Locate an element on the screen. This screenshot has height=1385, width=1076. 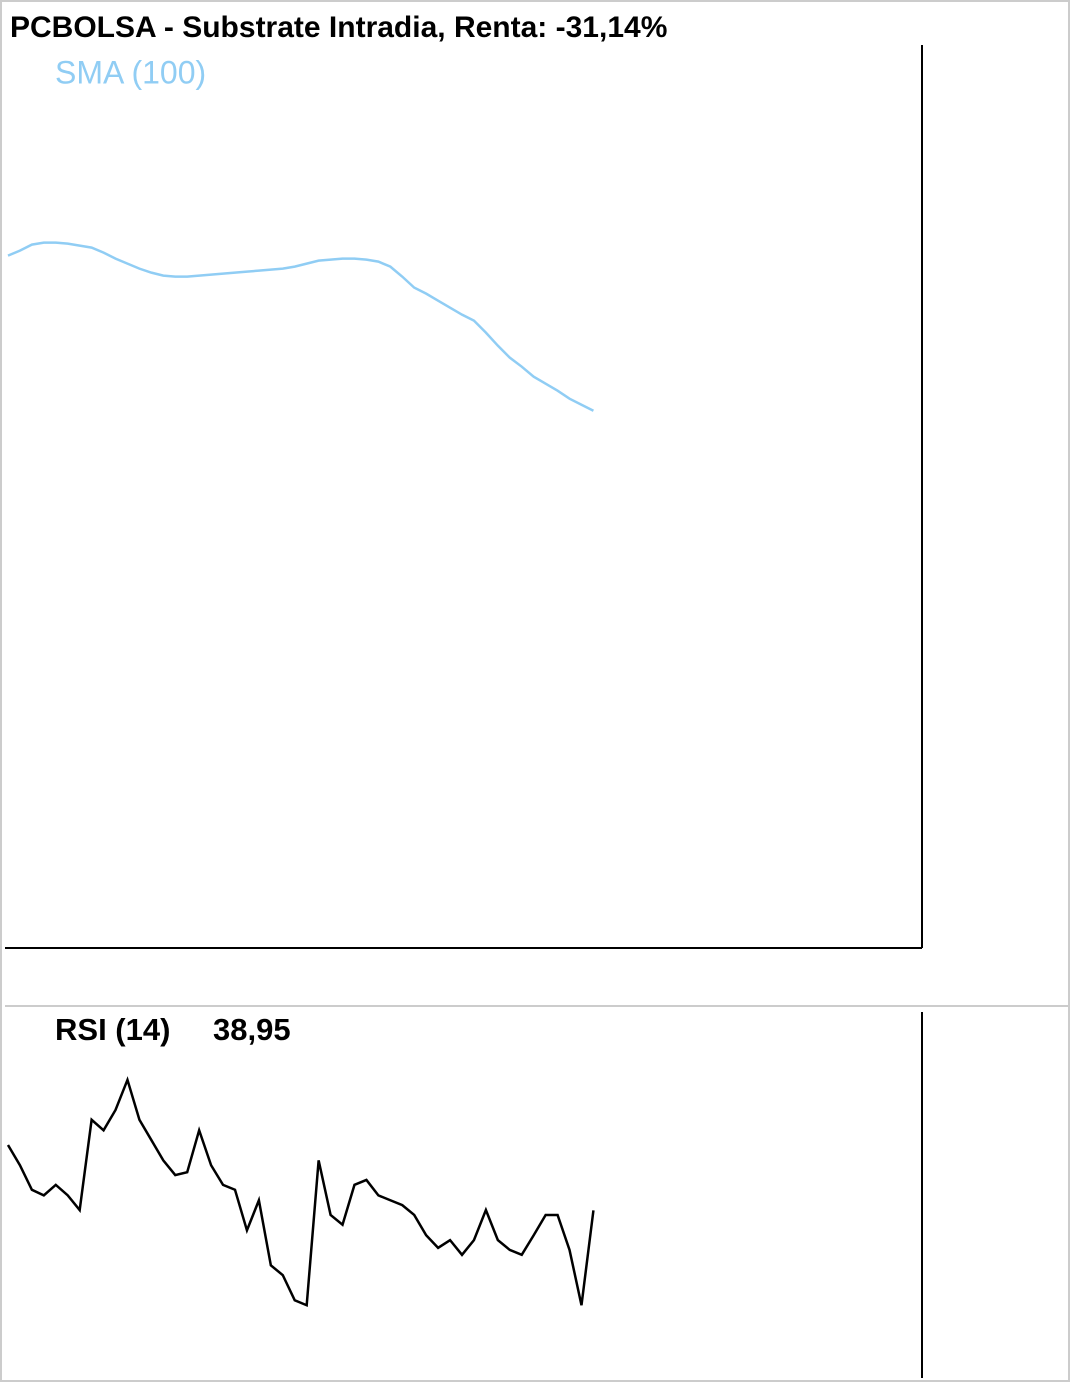
title-background is located at coordinates (462, 28).